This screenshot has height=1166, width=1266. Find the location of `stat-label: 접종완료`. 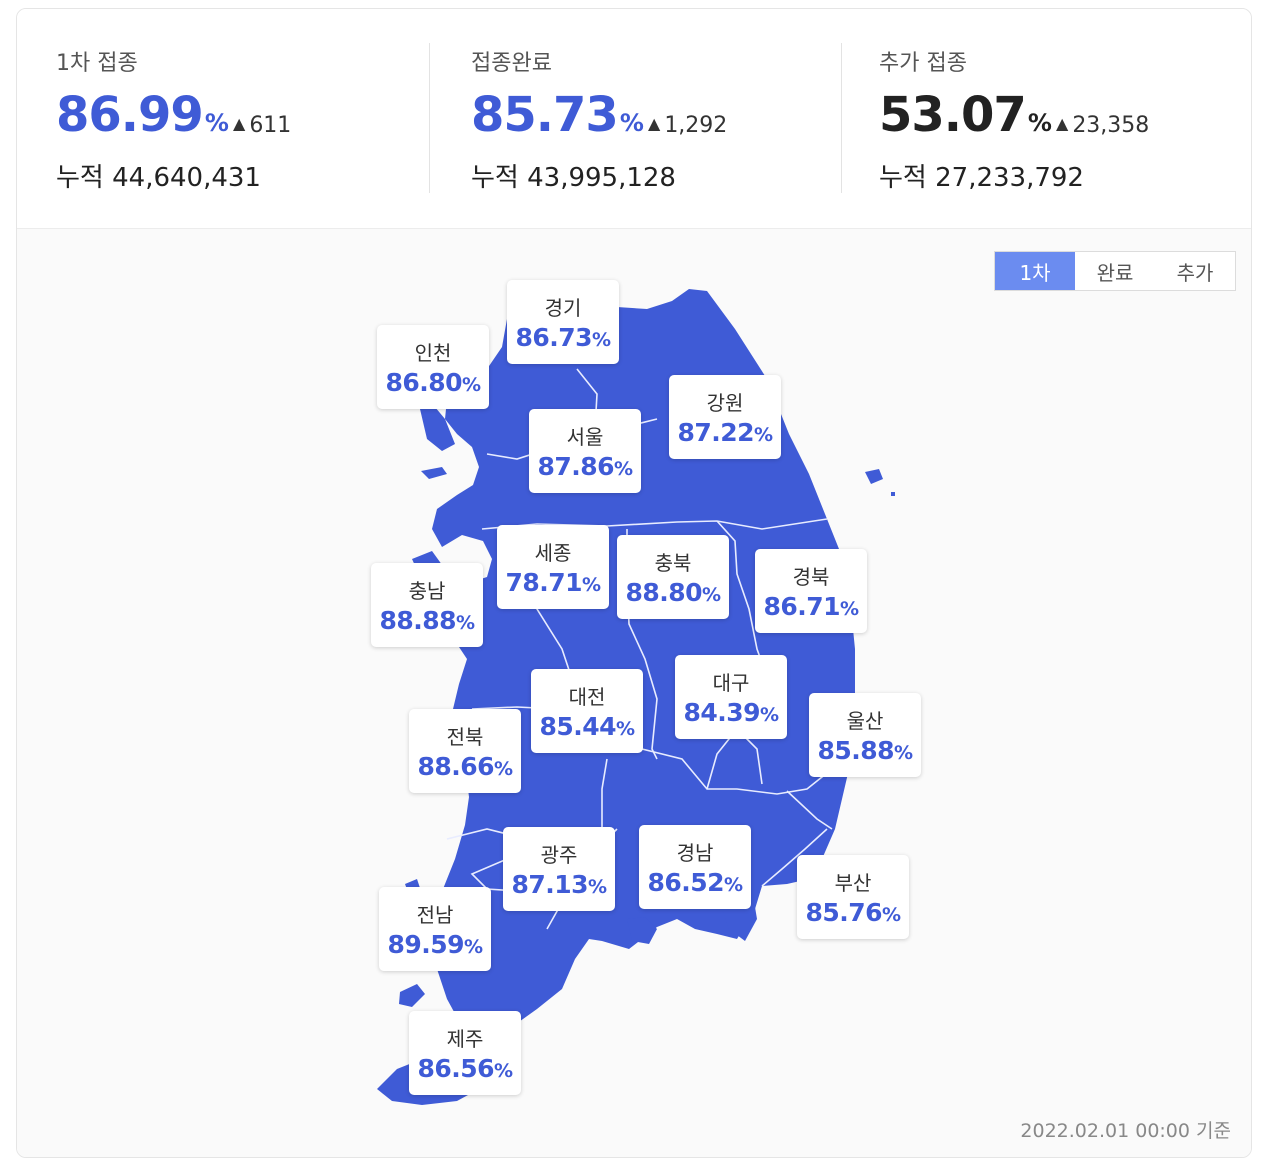

stat-label: 접종완료 is located at coordinates (511, 63).